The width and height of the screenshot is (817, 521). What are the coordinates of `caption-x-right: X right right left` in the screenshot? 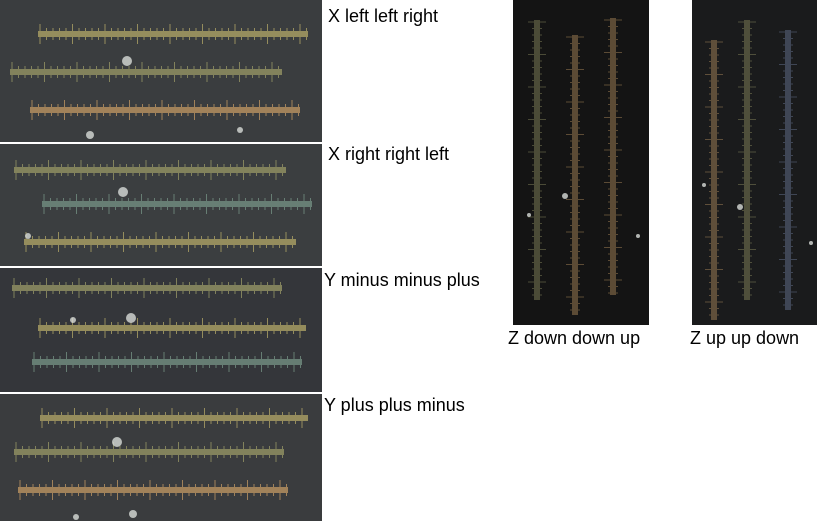 It's located at (389, 154).